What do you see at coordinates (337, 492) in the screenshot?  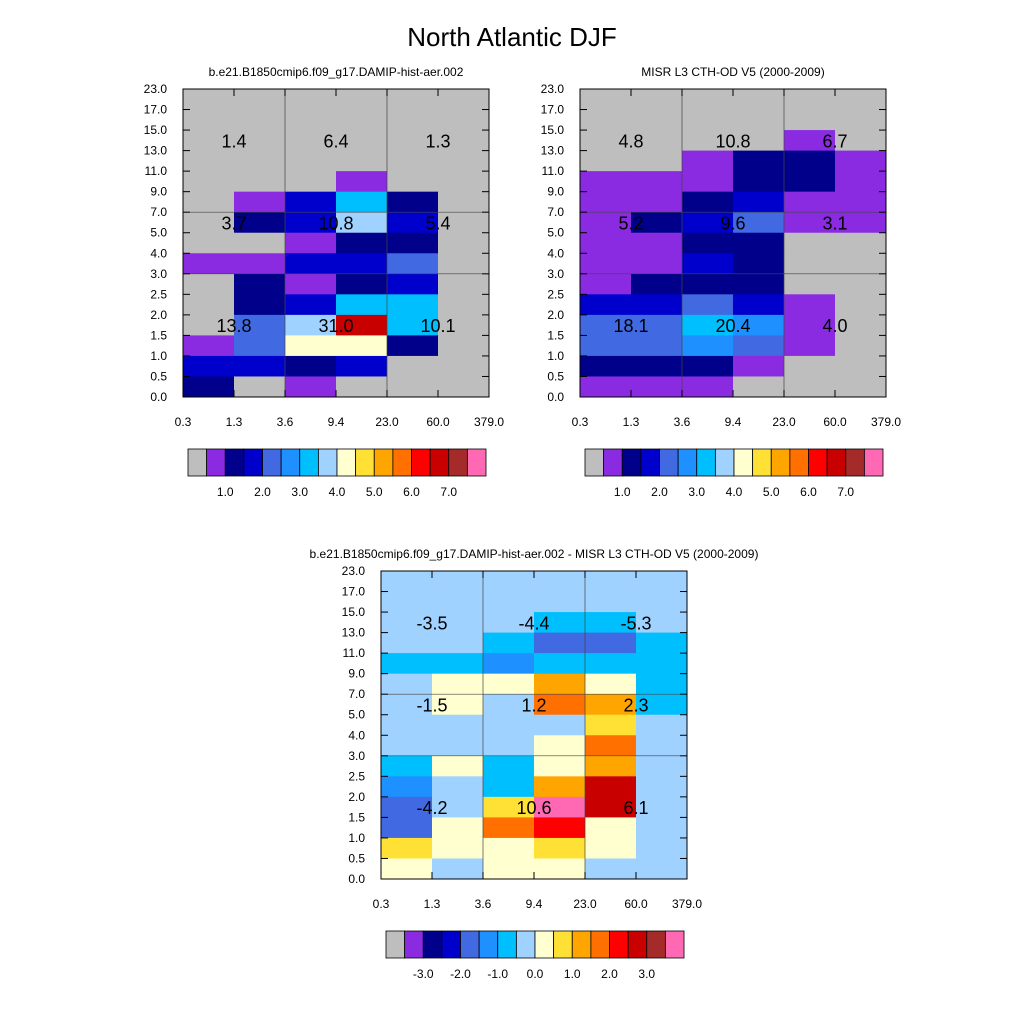 I see `colorbar-label: 4.0` at bounding box center [337, 492].